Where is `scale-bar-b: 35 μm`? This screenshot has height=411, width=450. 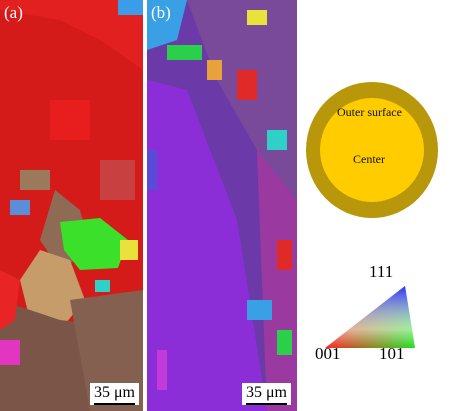 scale-bar-b: 35 μm is located at coordinates (266, 394).